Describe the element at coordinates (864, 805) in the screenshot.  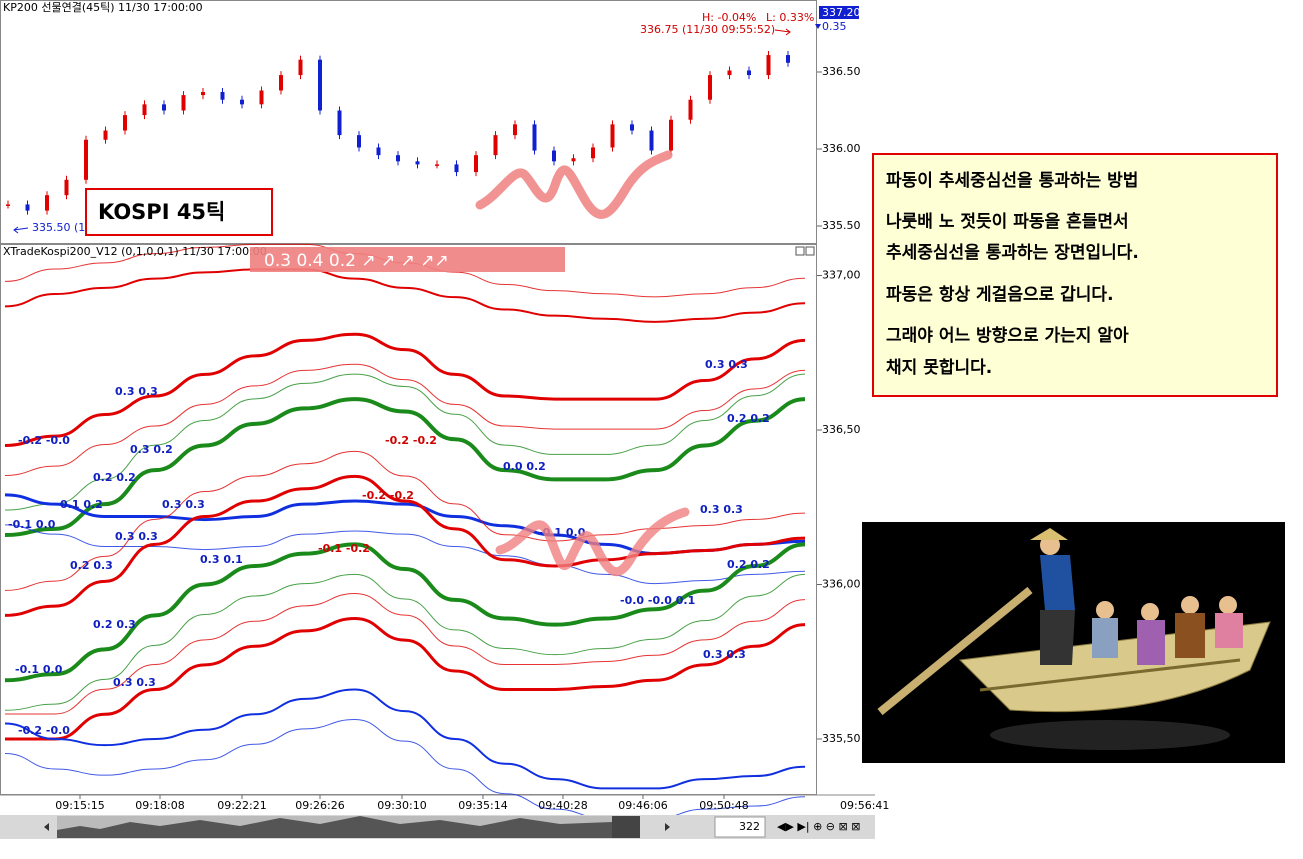
I see `x-last-label: 09:56:41` at that location.